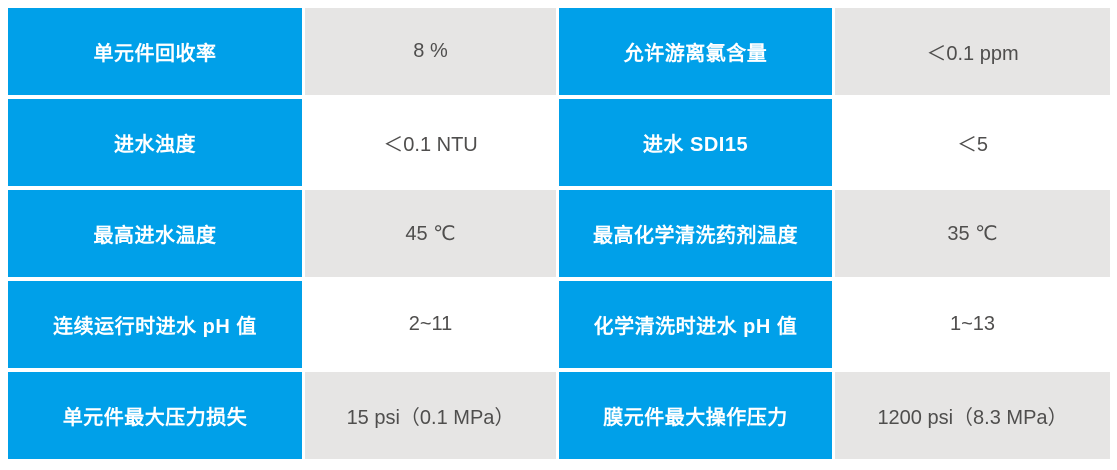 This screenshot has width=1117, height=470. What do you see at coordinates (155, 233) in the screenshot?
I see `spec-label-max-feed-temperature: 最高进水温度` at bounding box center [155, 233].